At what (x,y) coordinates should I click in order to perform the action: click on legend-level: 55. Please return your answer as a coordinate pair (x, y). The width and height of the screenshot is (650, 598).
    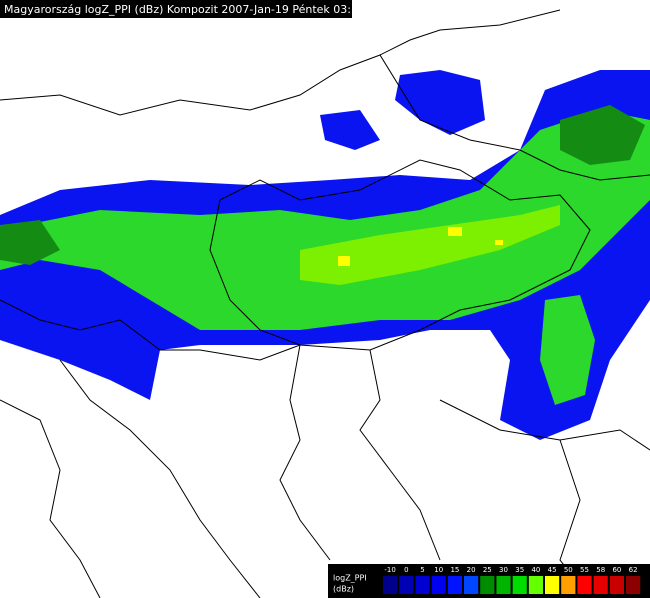
    Looking at the image, I should click on (584, 570).